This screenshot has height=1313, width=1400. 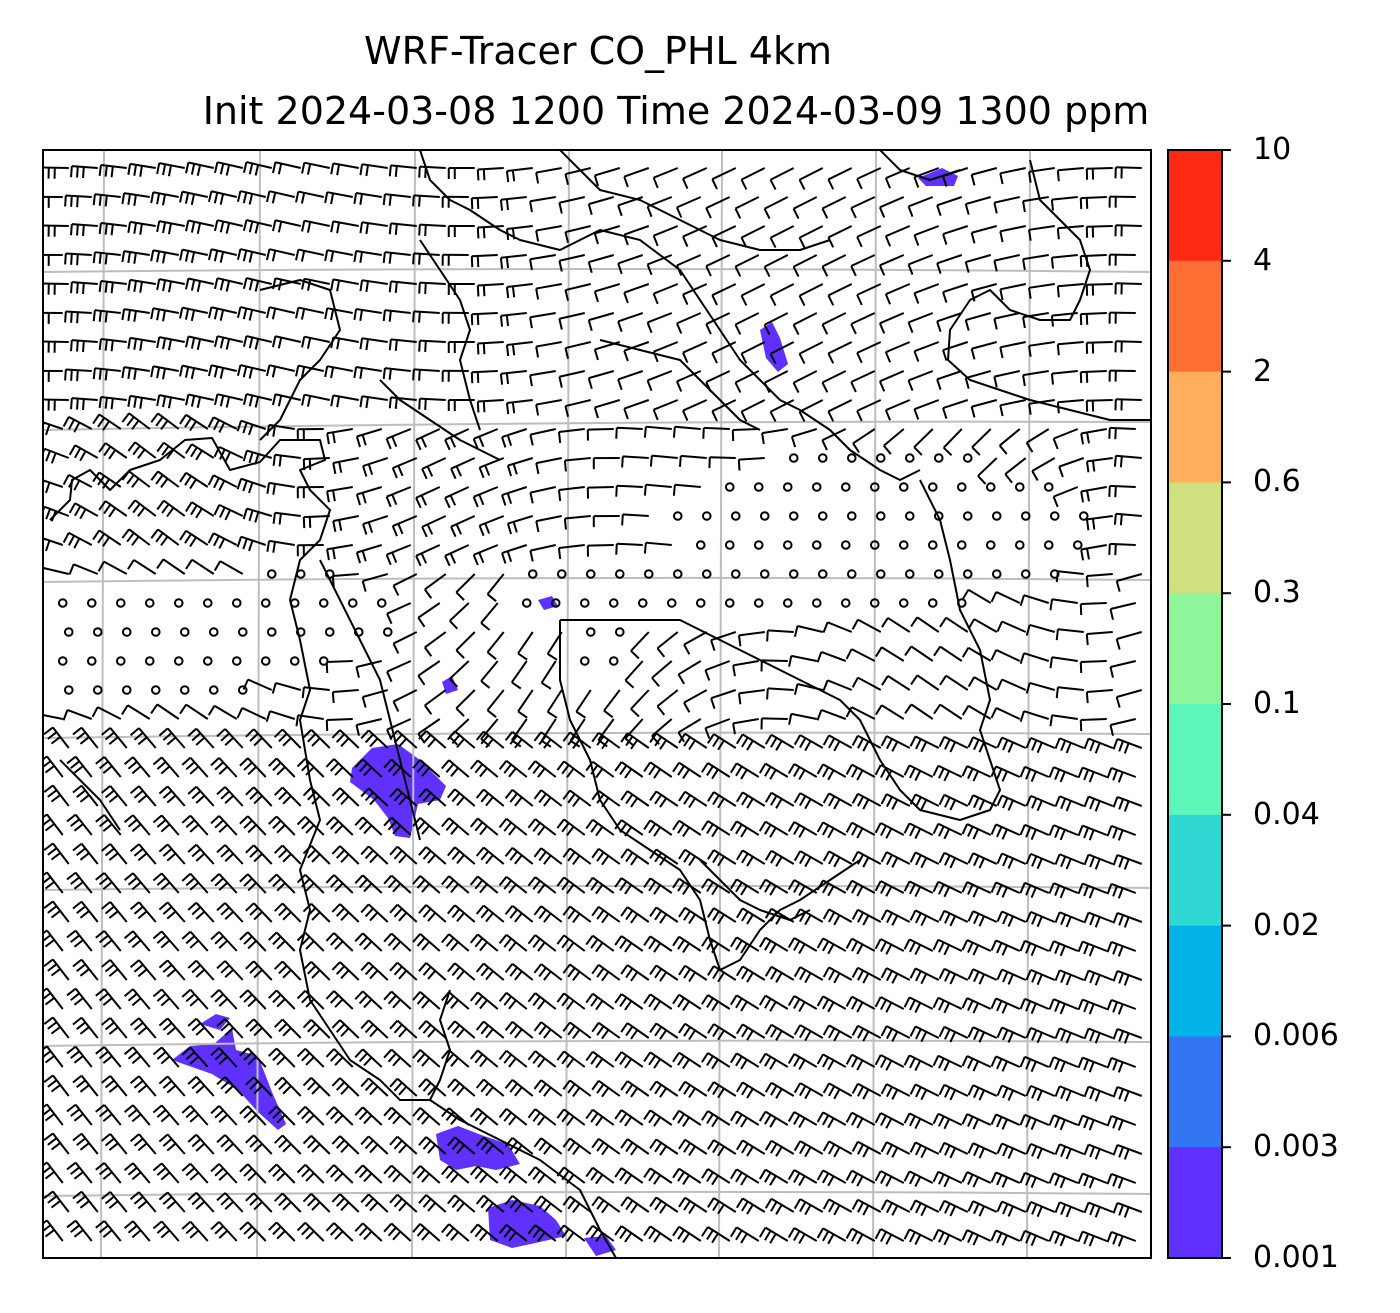 I want to click on colorbar-segment, so click(x=1195, y=206).